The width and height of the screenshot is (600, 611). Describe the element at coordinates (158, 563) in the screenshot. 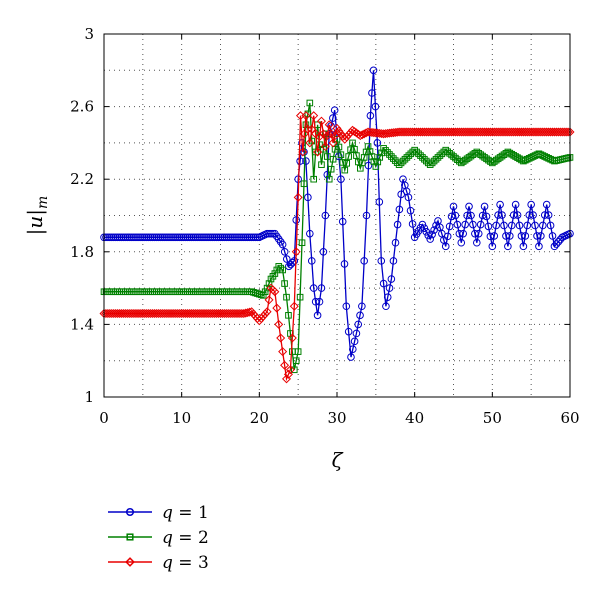

I see `legend-item: q = 3` at that location.